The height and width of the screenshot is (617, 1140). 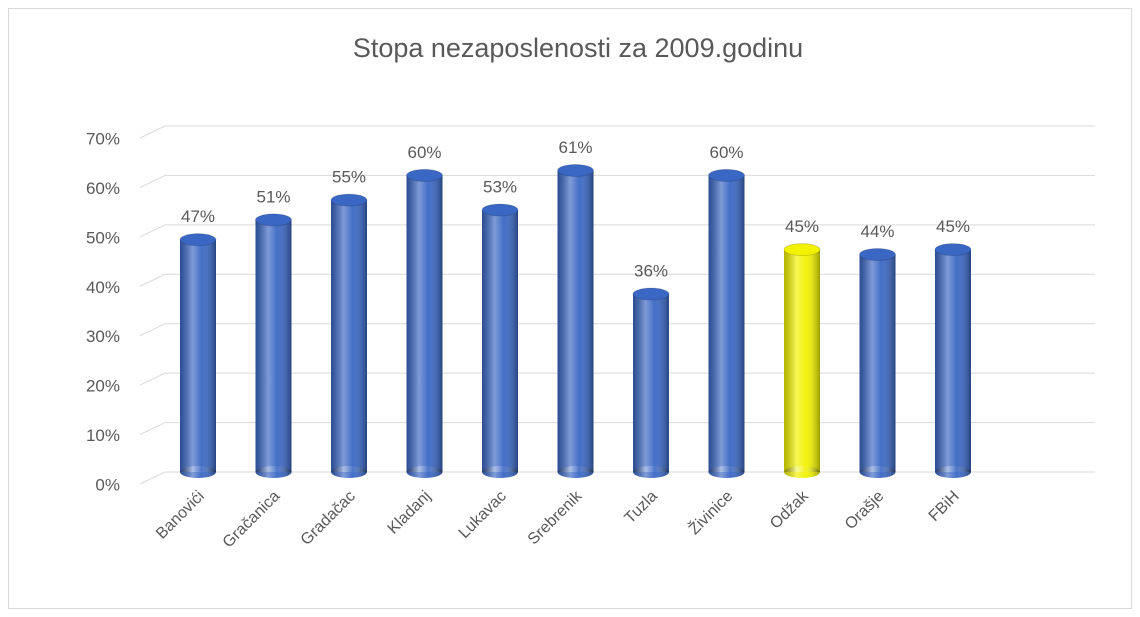 What do you see at coordinates (103, 386) in the screenshot?
I see `y-tick-label: 20%` at bounding box center [103, 386].